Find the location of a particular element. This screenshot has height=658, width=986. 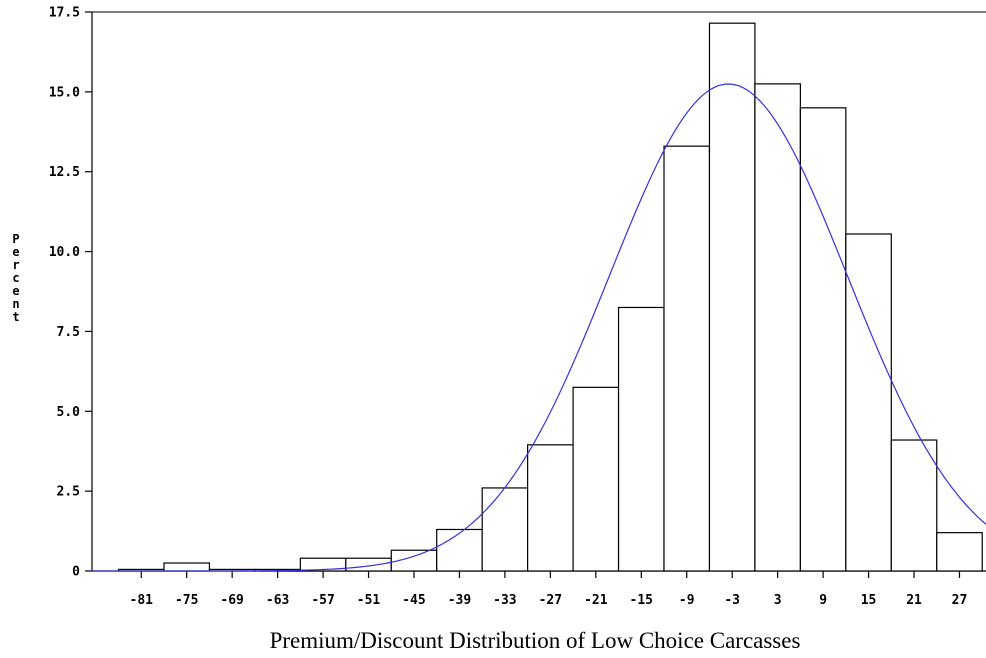

x-tick-label: -39 is located at coordinates (459, 600).